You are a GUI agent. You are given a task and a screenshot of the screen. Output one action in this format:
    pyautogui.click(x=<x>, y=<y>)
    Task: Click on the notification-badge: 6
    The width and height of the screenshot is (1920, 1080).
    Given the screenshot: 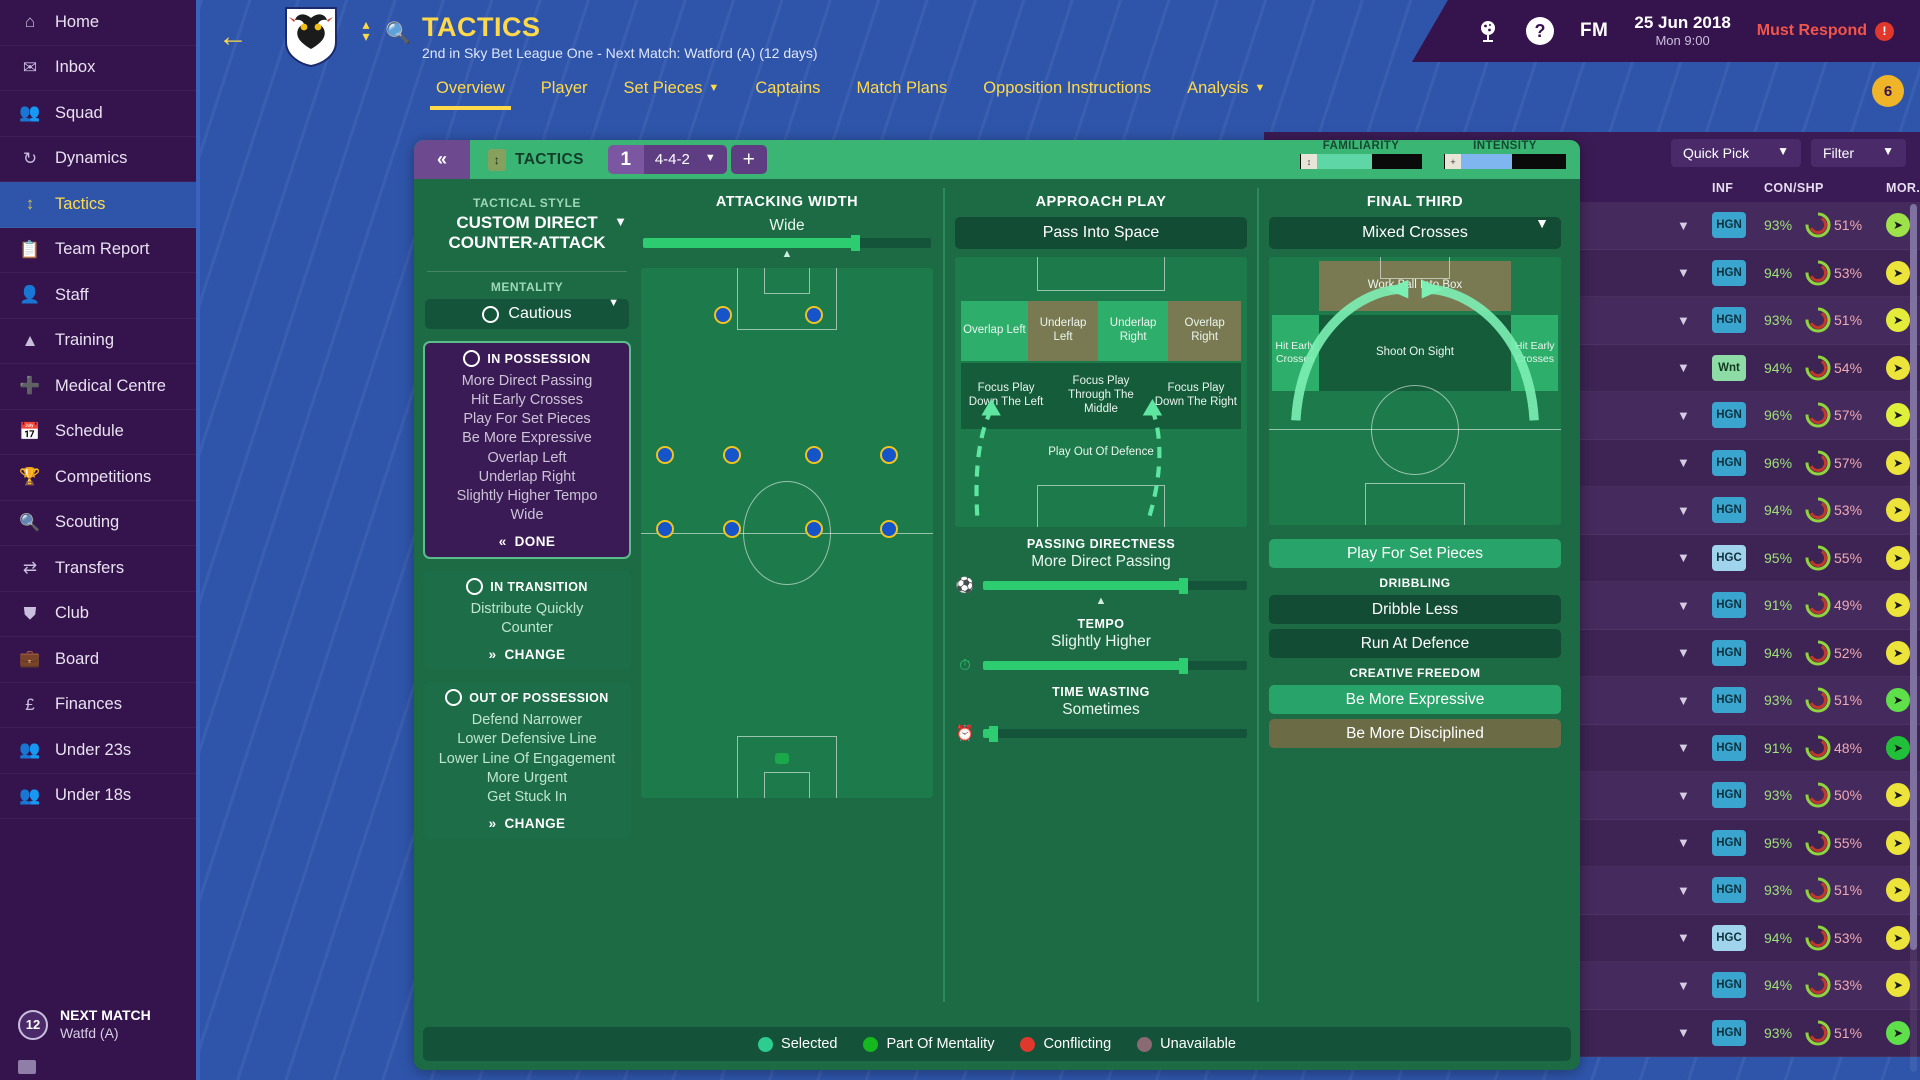 What is the action you would take?
    pyautogui.click(x=1888, y=91)
    